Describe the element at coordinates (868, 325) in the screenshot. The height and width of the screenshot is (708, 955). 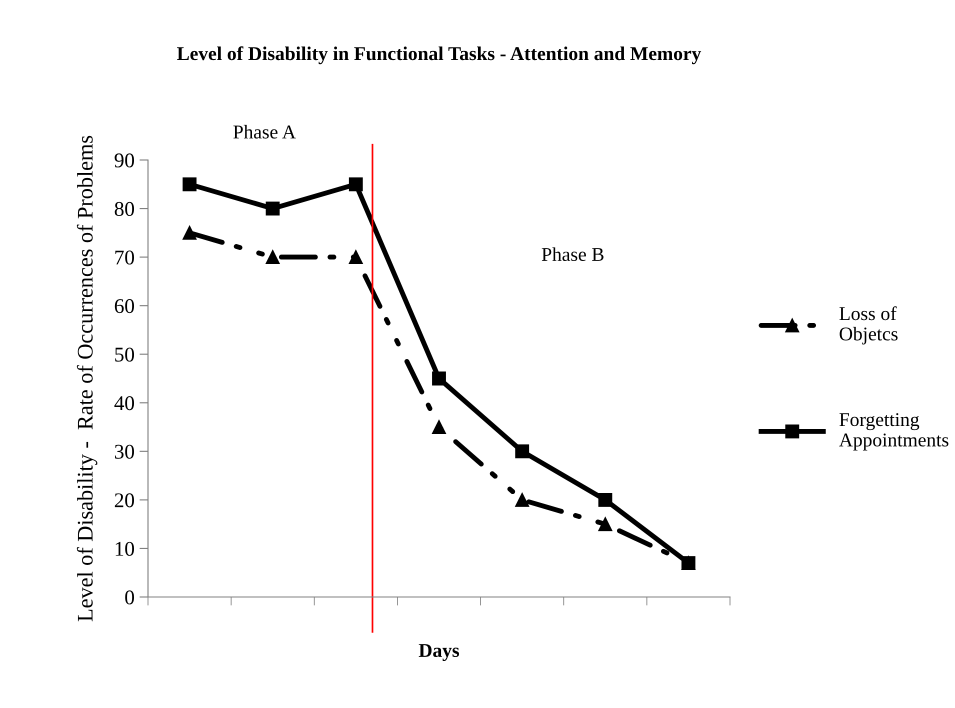
I see `legend-label: Loss of Objetcs` at that location.